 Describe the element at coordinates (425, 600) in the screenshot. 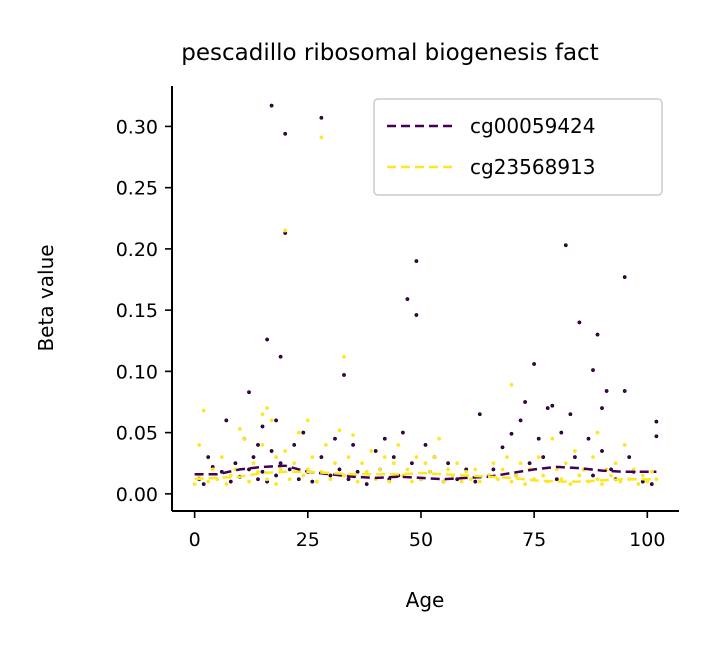

I see `x-axis-label: Age` at that location.